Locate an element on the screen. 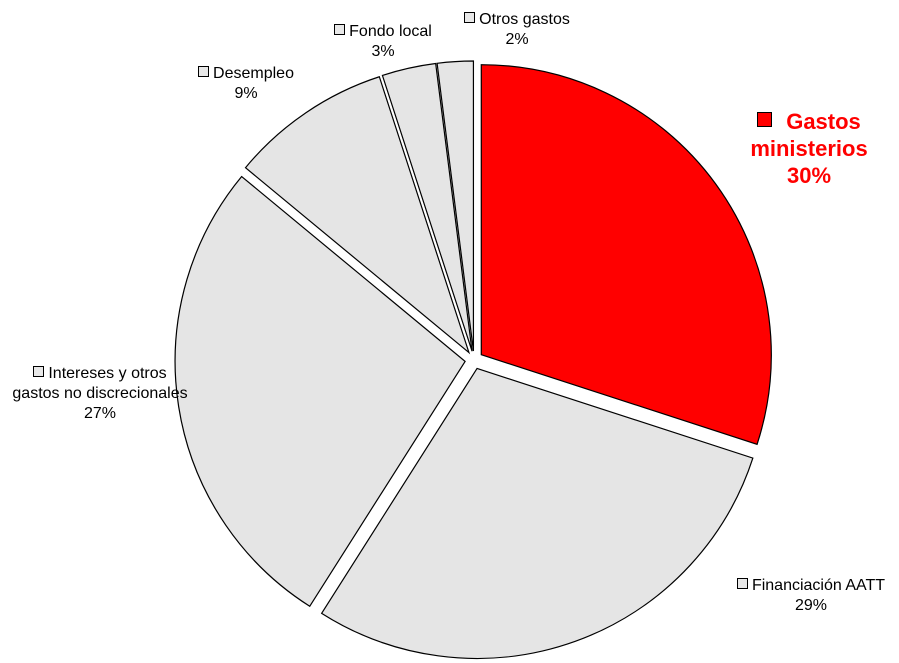  slice-name-0: Gastos ministerios is located at coordinates (809, 135).